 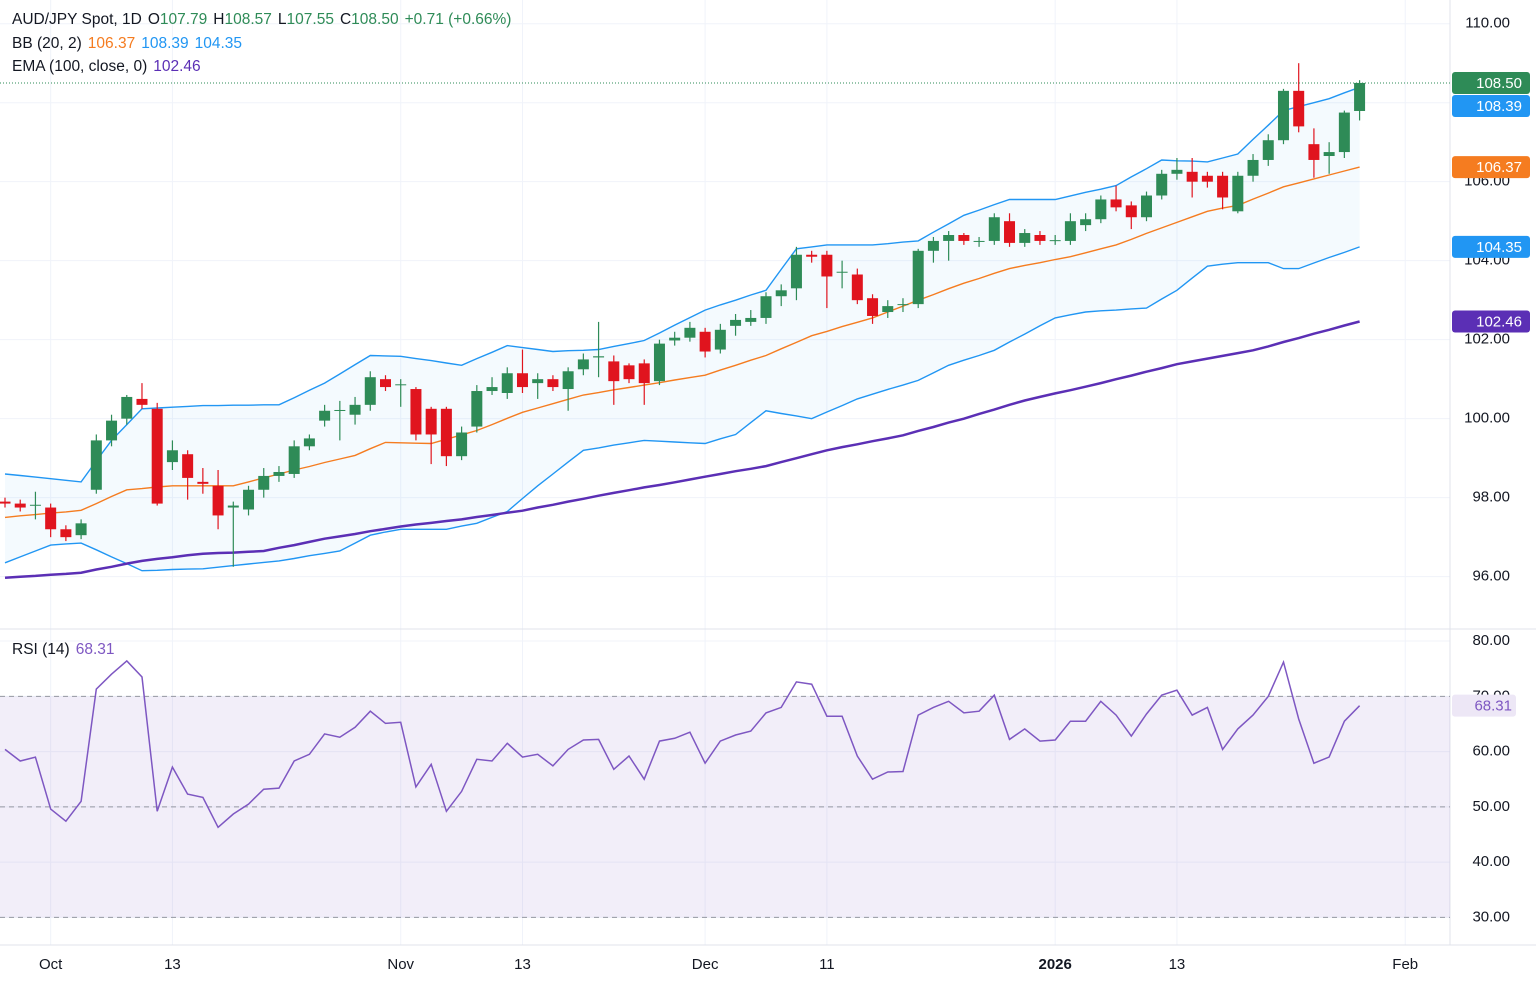 I want to click on chart-title: AUD/JPY Spot, 1D, so click(x=77, y=19).